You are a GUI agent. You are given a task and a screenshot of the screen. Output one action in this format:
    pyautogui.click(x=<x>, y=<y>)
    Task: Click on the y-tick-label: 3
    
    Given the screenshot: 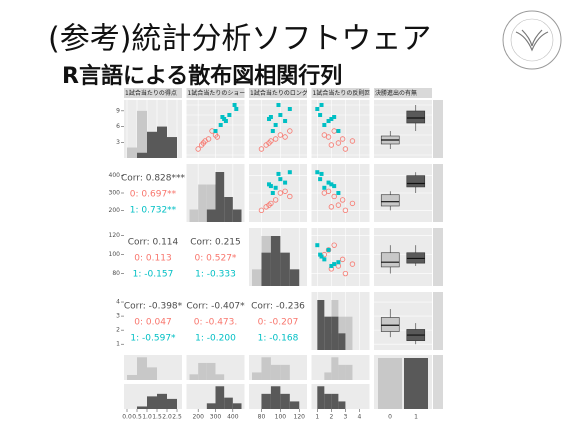 What is the action you would take?
    pyautogui.click(x=118, y=316)
    